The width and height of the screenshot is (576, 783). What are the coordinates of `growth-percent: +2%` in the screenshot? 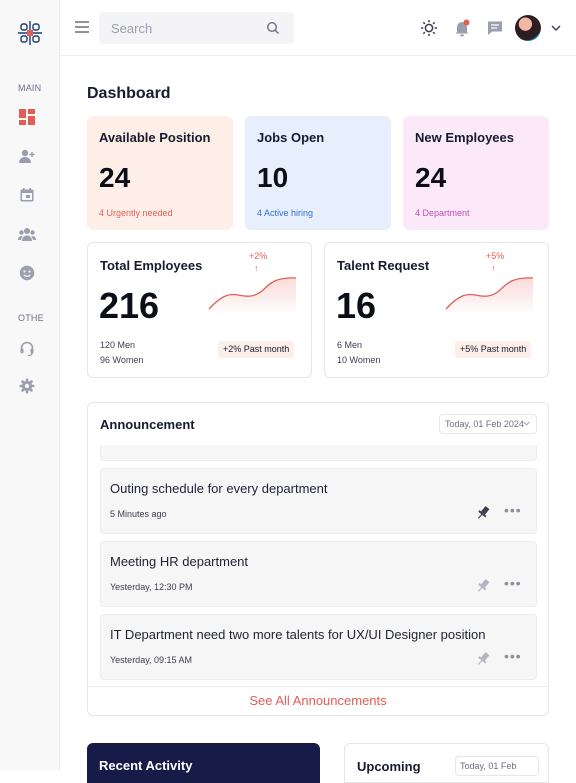 It's located at (258, 256).